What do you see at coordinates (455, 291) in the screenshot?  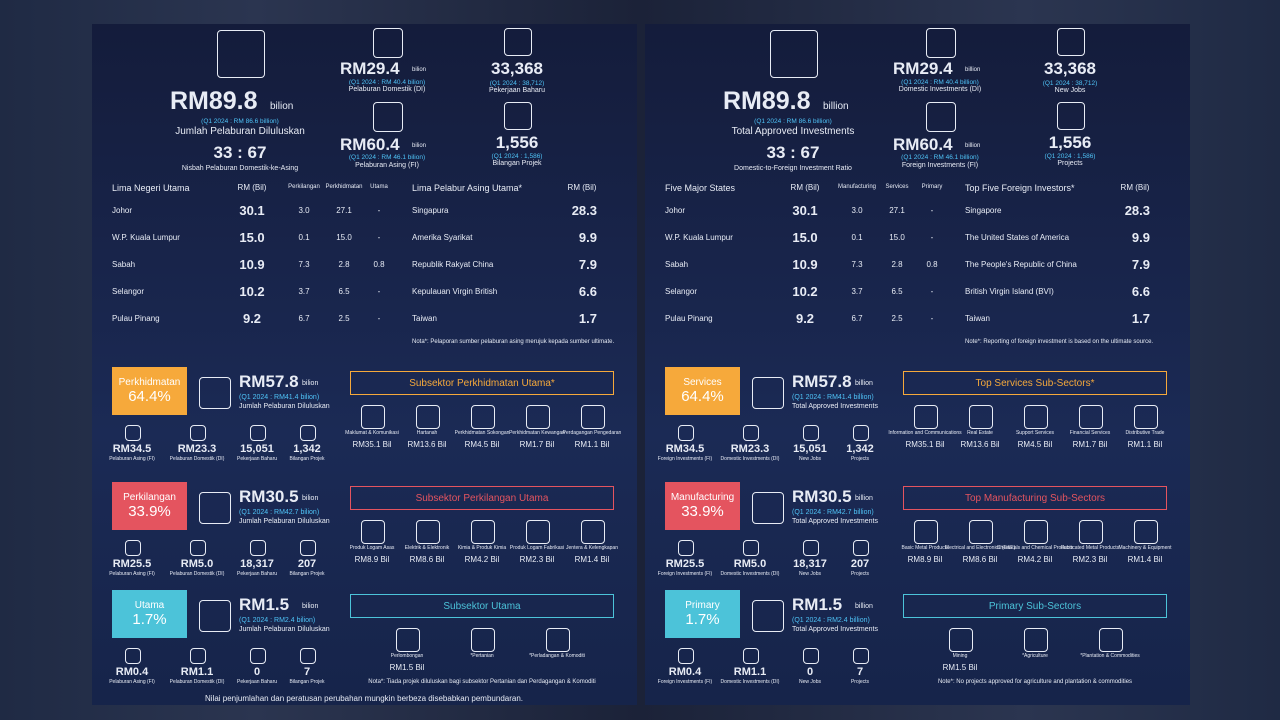 I see `investor-name: Kepulauan Virgin British` at bounding box center [455, 291].